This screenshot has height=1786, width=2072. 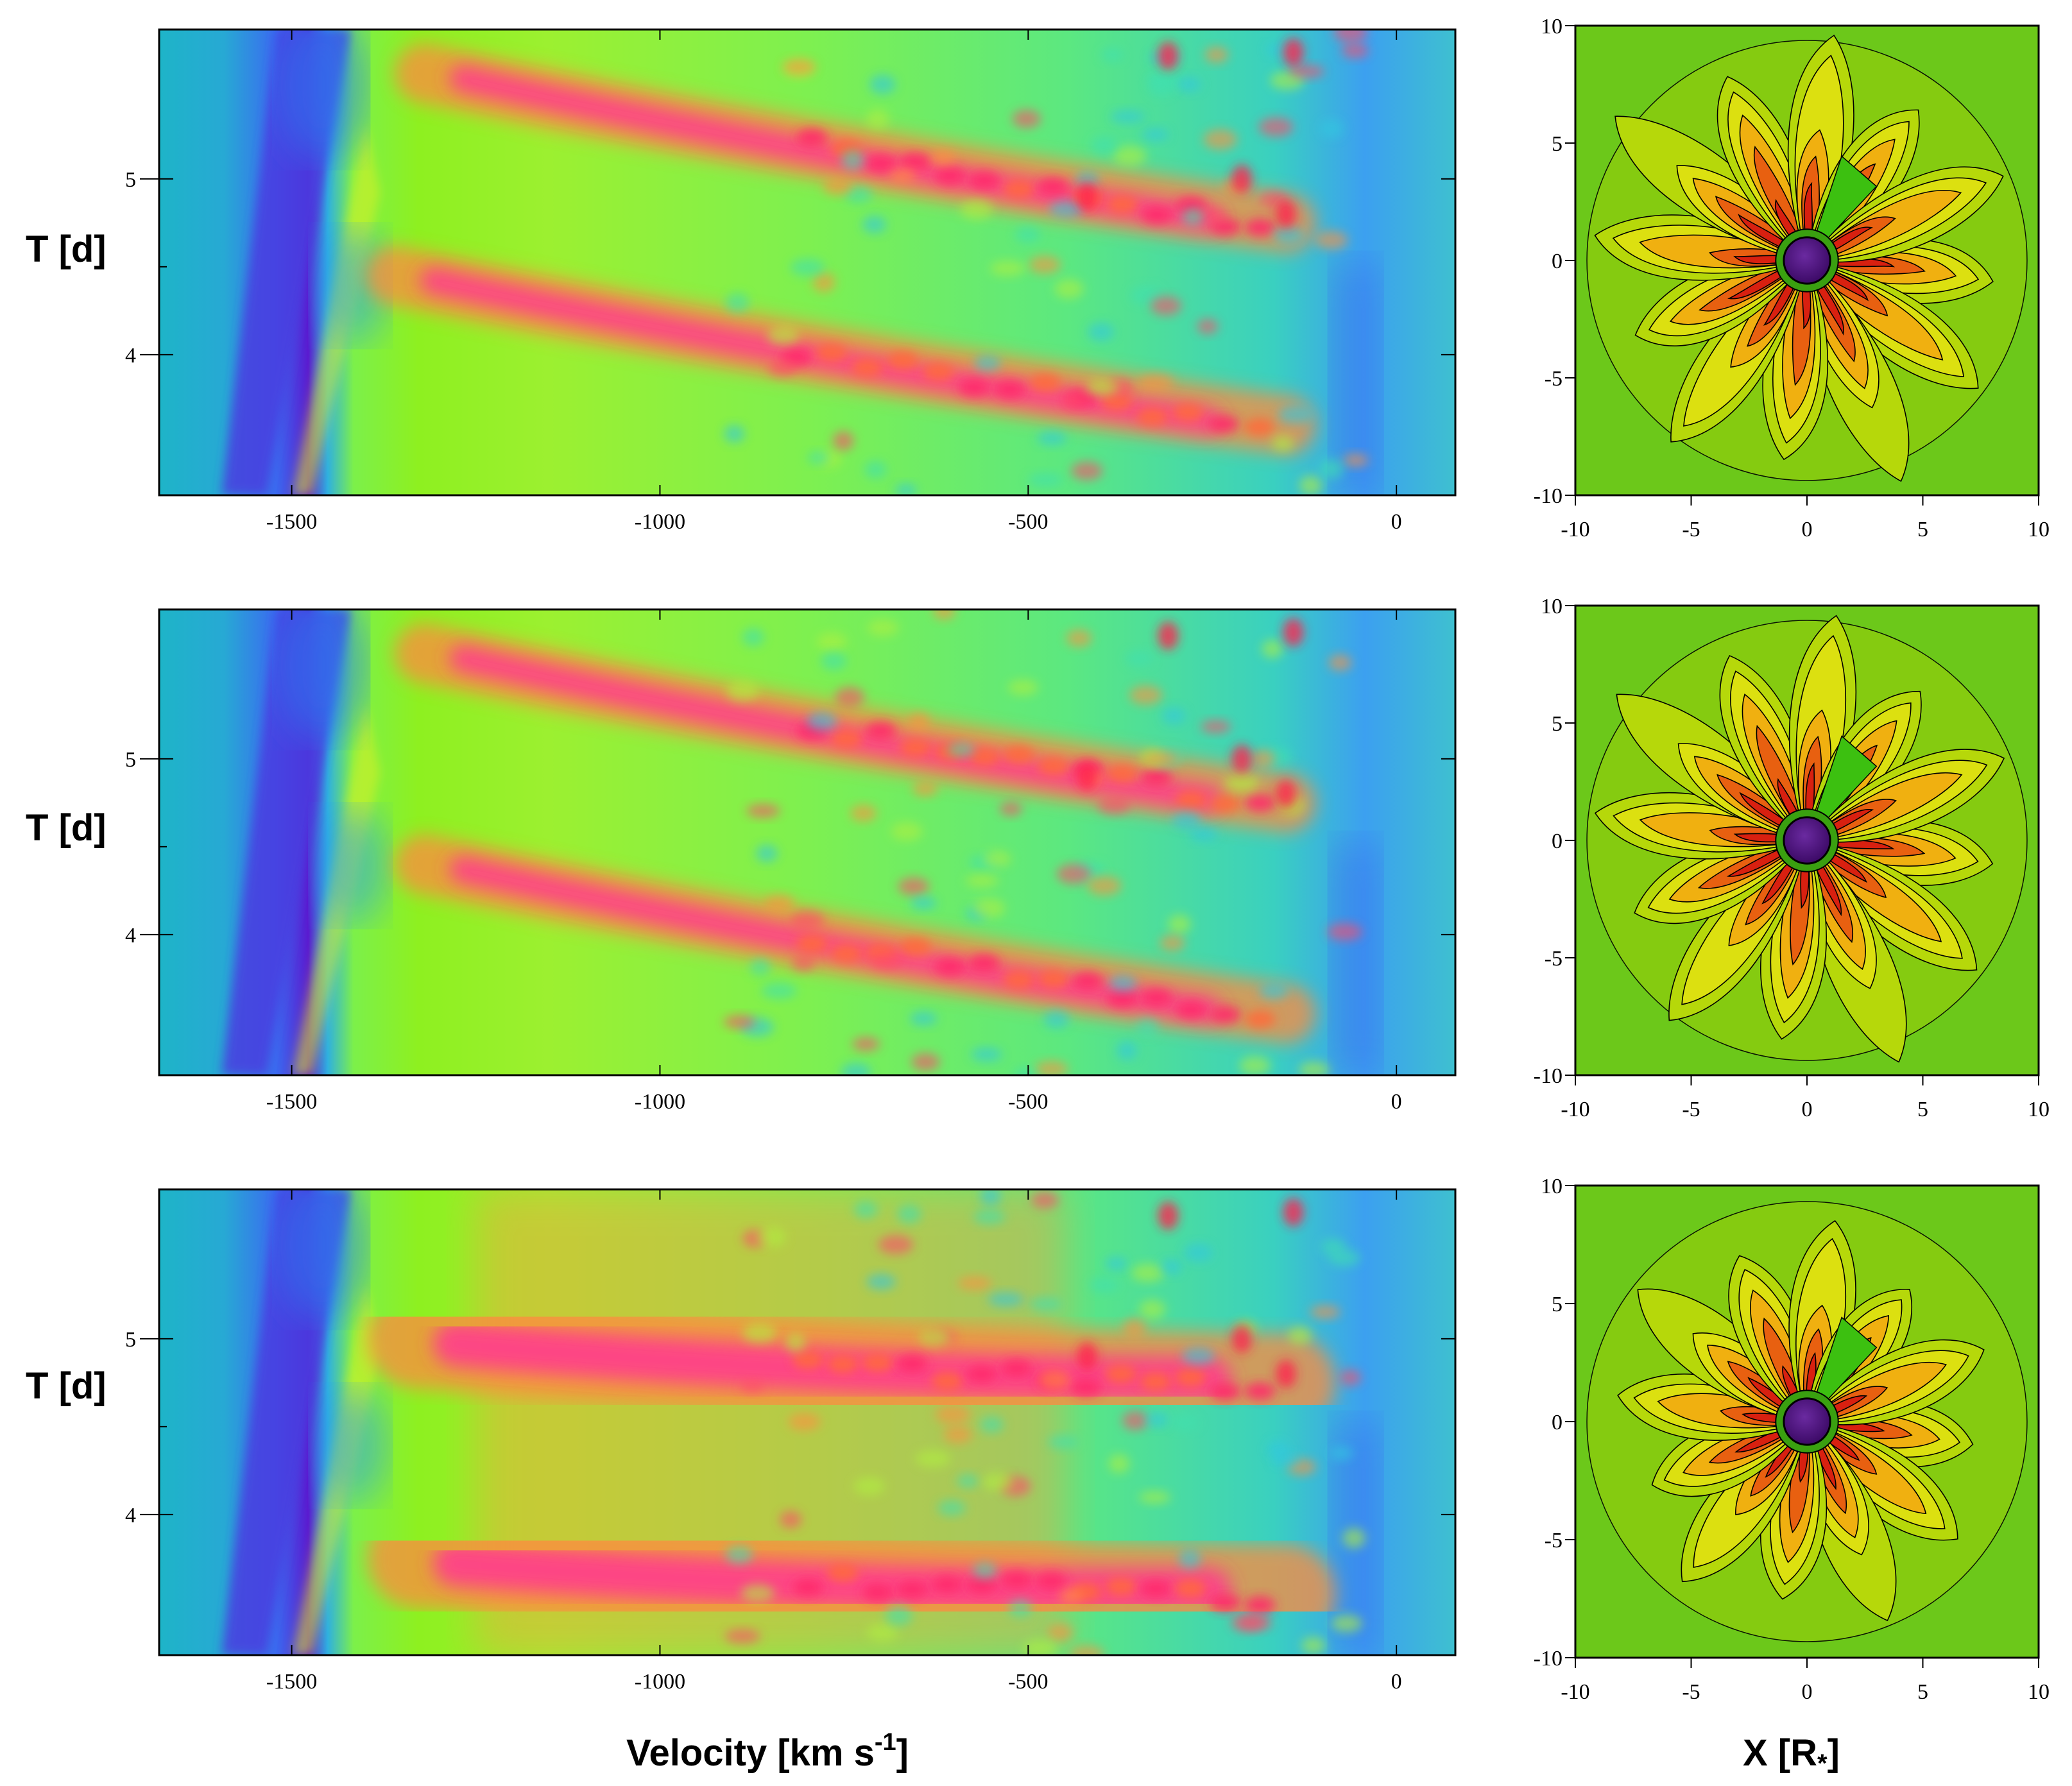 I want to click on xlabel-velocity-sup: -1, so click(x=885, y=1742).